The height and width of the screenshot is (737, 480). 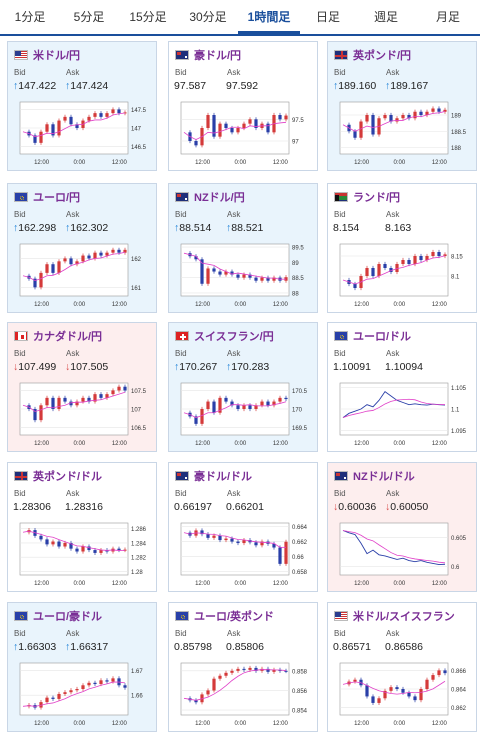 I want to click on card-header: NZドル/ドル, so click(x=374, y=476).